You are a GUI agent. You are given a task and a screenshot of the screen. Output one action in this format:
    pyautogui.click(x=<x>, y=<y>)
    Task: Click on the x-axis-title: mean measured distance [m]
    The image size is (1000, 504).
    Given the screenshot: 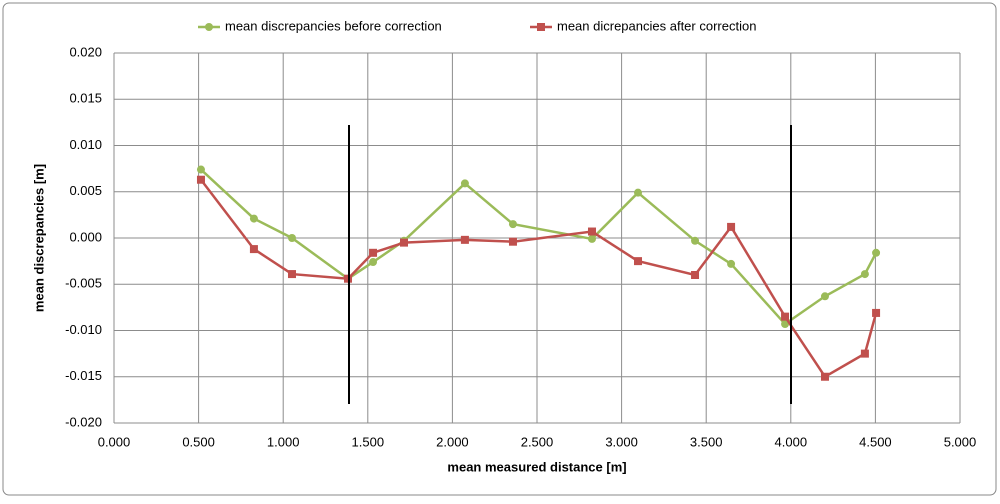 What is the action you would take?
    pyautogui.click(x=536, y=466)
    